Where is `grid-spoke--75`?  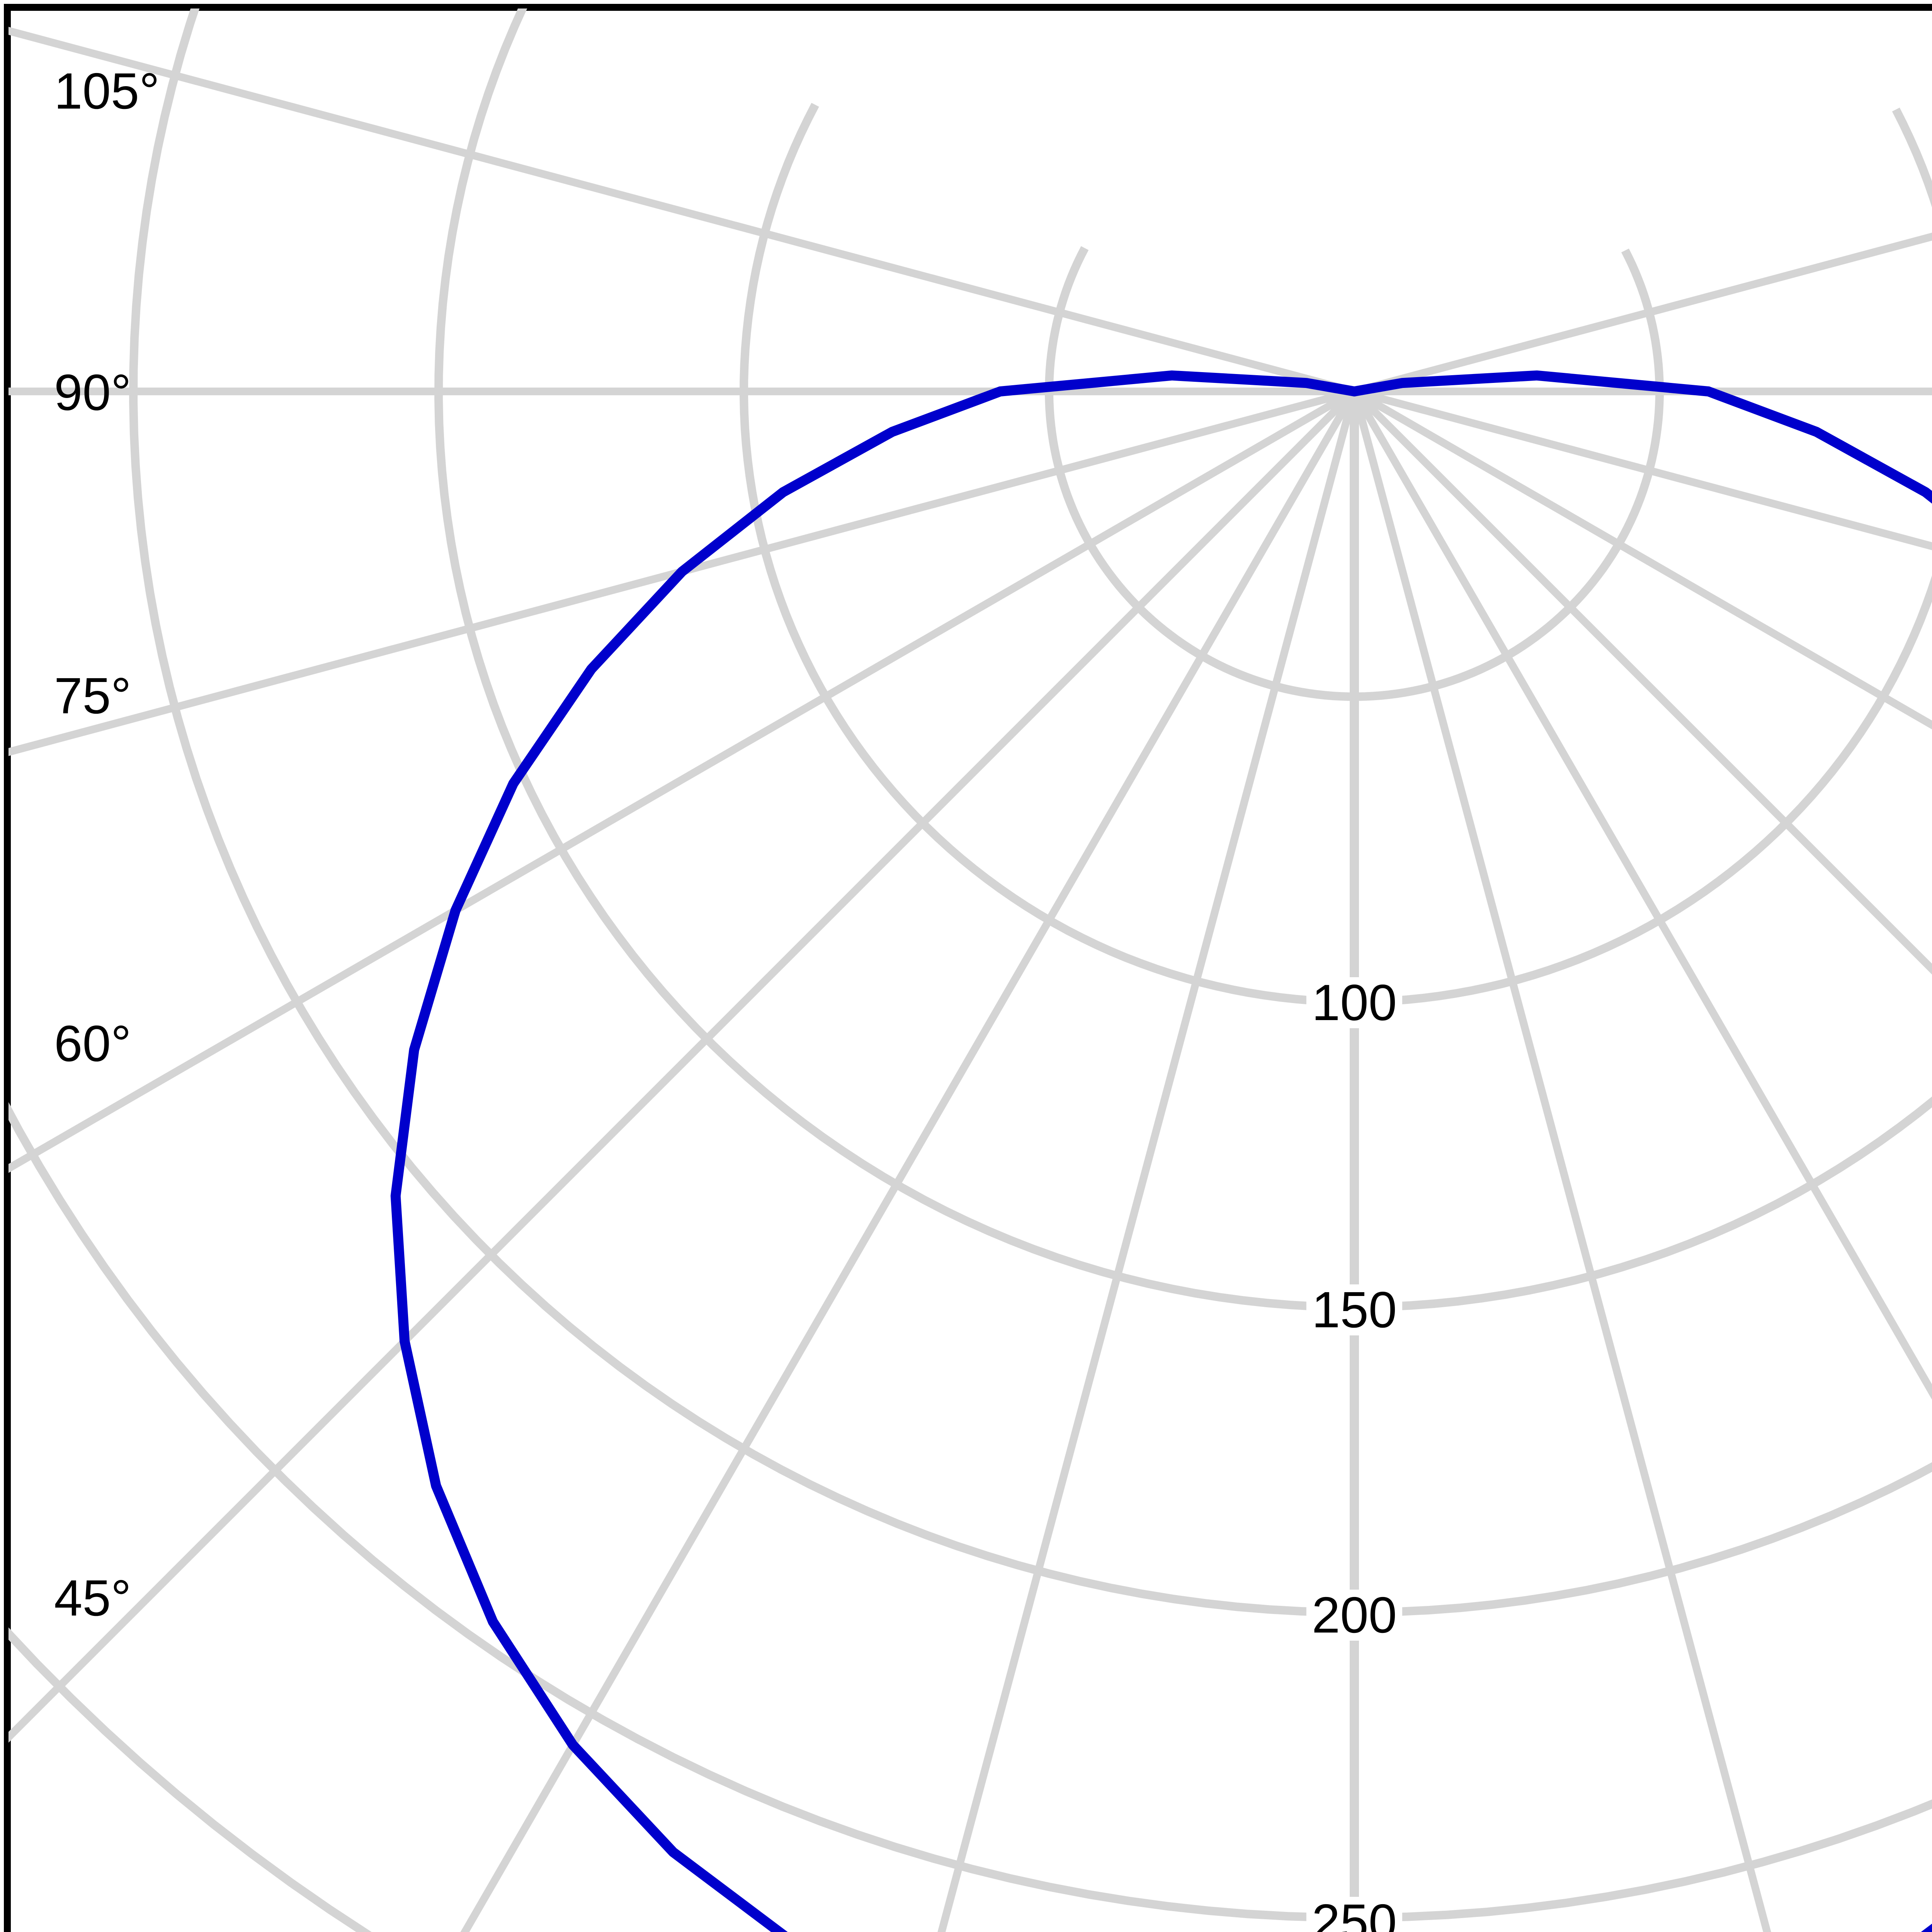 grid-spoke--75 is located at coordinates (682, 572).